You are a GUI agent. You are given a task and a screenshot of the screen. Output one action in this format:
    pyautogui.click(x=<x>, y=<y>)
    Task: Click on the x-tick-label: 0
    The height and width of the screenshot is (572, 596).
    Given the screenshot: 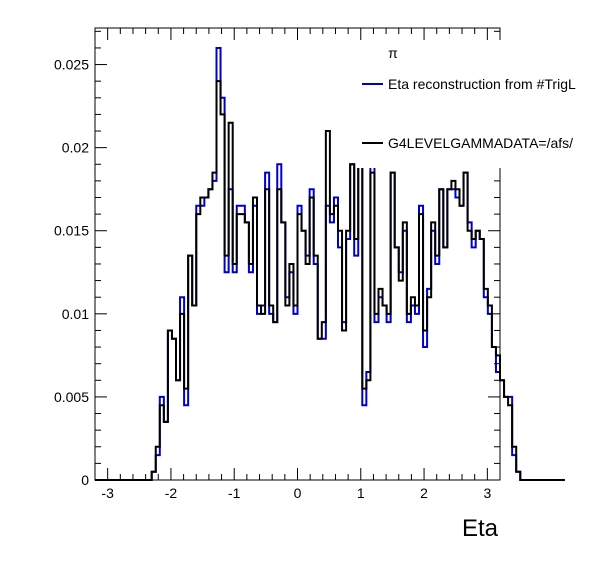 What is the action you would take?
    pyautogui.click(x=298, y=493)
    